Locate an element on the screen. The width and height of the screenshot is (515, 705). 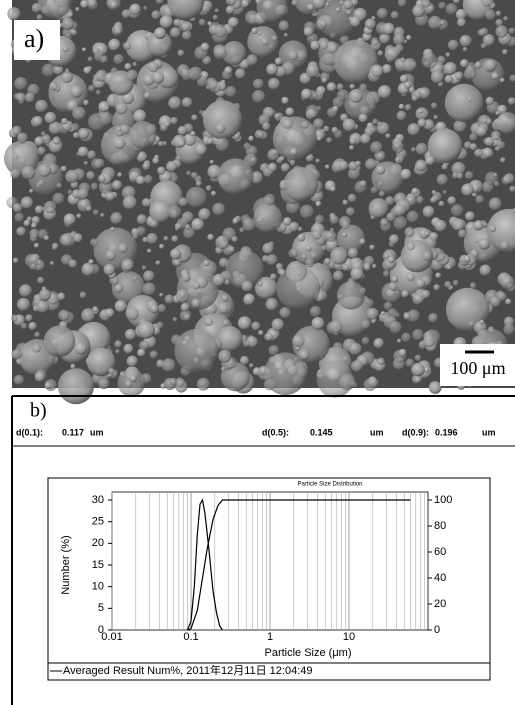
stat-value: 0.196 is located at coordinates (446, 432).